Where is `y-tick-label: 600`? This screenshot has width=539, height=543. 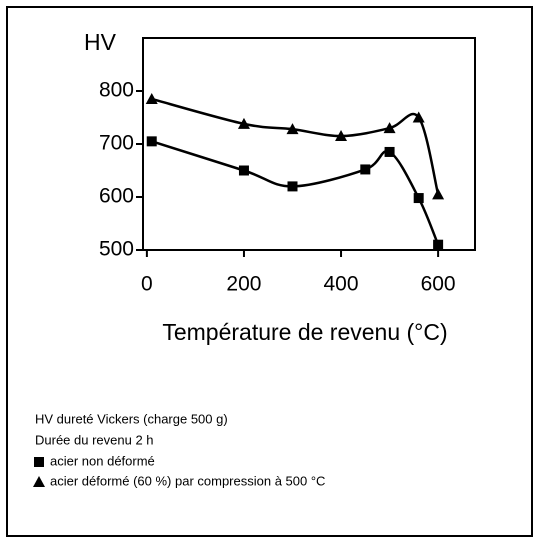
y-tick-label: 600 is located at coordinates (116, 196).